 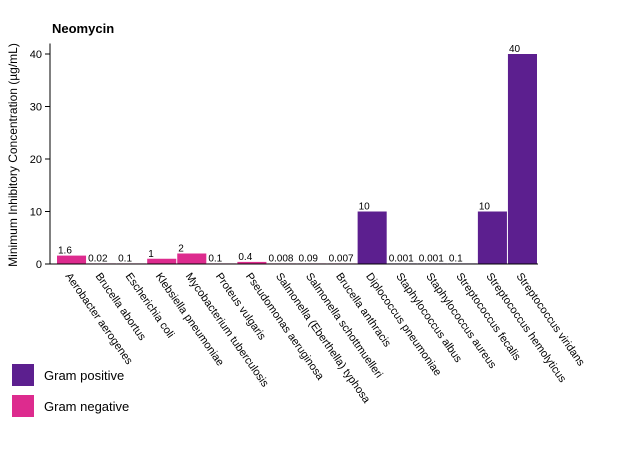 I want to click on y-axis: 0 10 20 30 40, so click(x=40, y=157).